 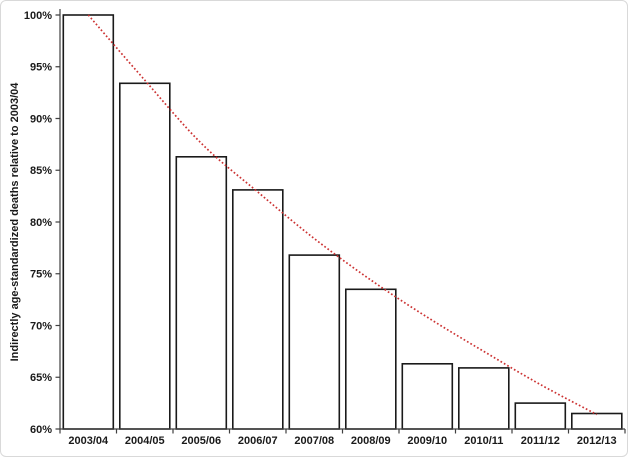 What do you see at coordinates (371, 441) in the screenshot?
I see `x-tick-label: 2008/09` at bounding box center [371, 441].